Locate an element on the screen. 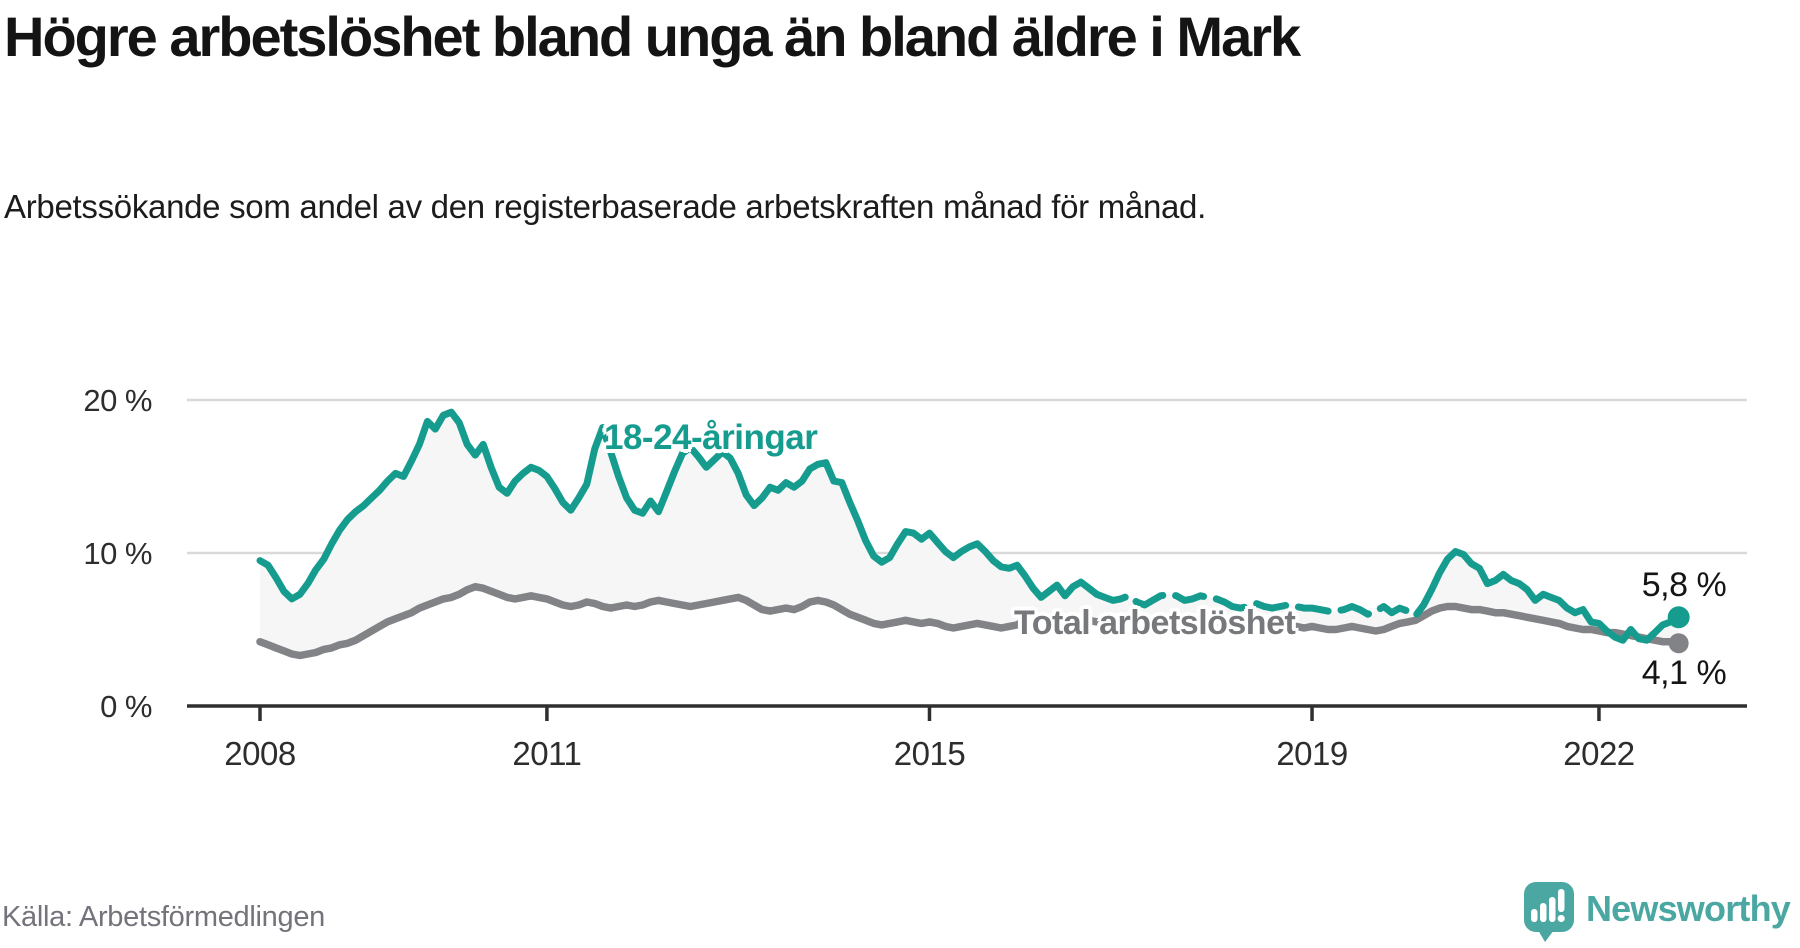 The height and width of the screenshot is (948, 1800). x-axis-labels: 2008 2011 2015 2019 2022 is located at coordinates (929, 753).